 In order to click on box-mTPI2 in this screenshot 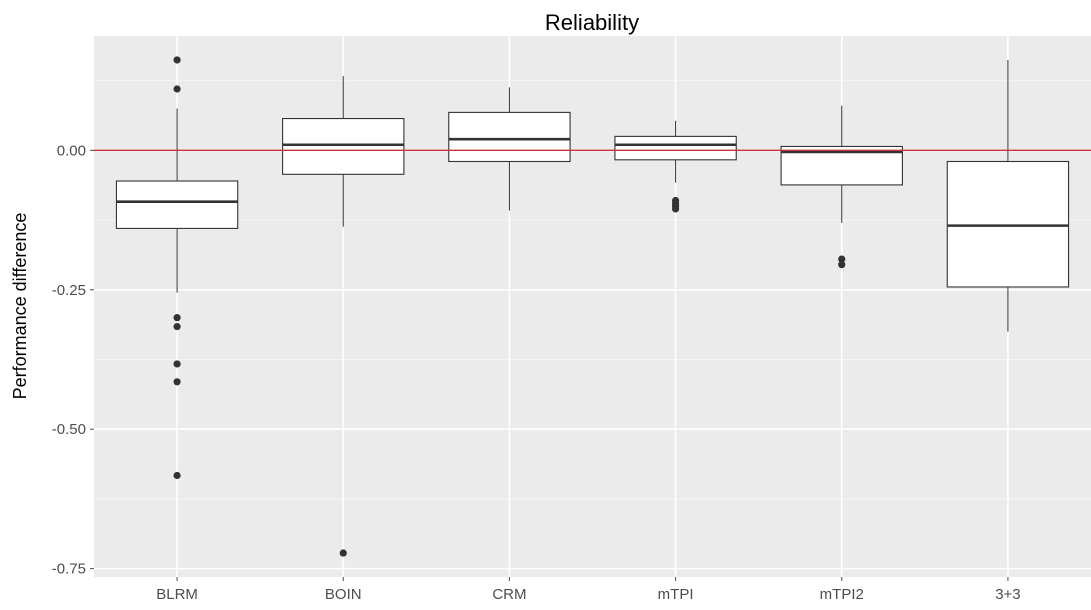, I will do `click(841, 187)`.